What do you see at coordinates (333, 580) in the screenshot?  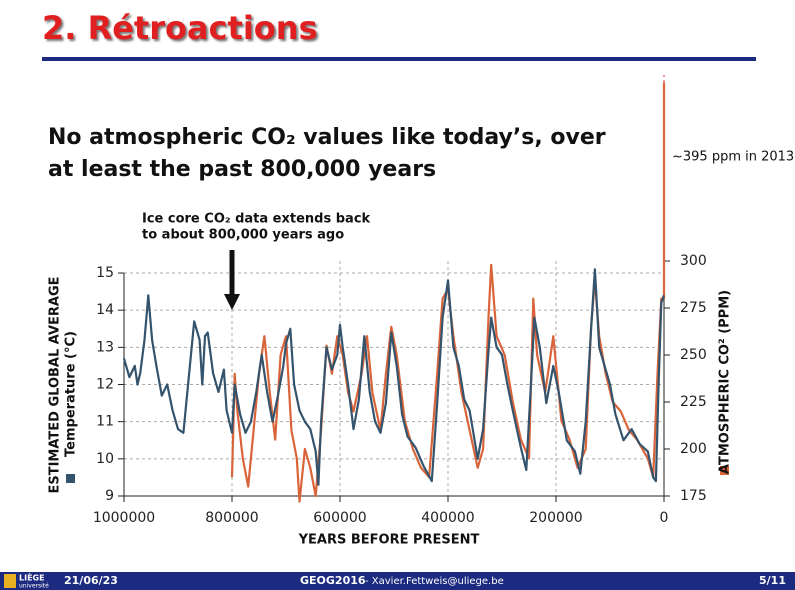 I see `footer-course: GEOG2016` at bounding box center [333, 580].